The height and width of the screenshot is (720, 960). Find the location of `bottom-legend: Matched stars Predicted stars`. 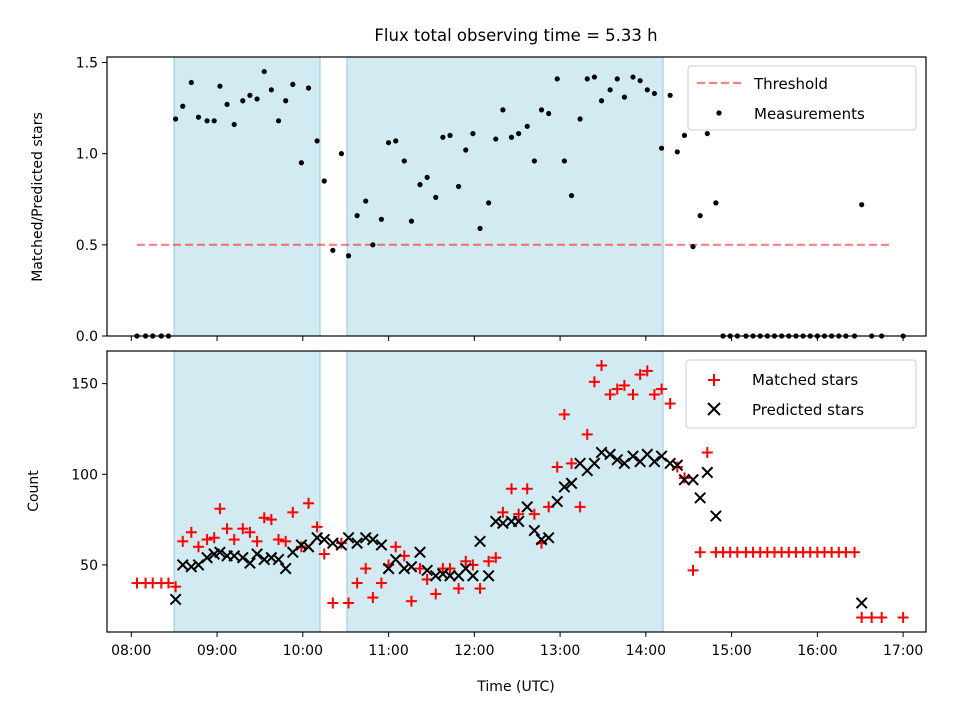

bottom-legend: Matched stars Predicted stars is located at coordinates (801, 394).